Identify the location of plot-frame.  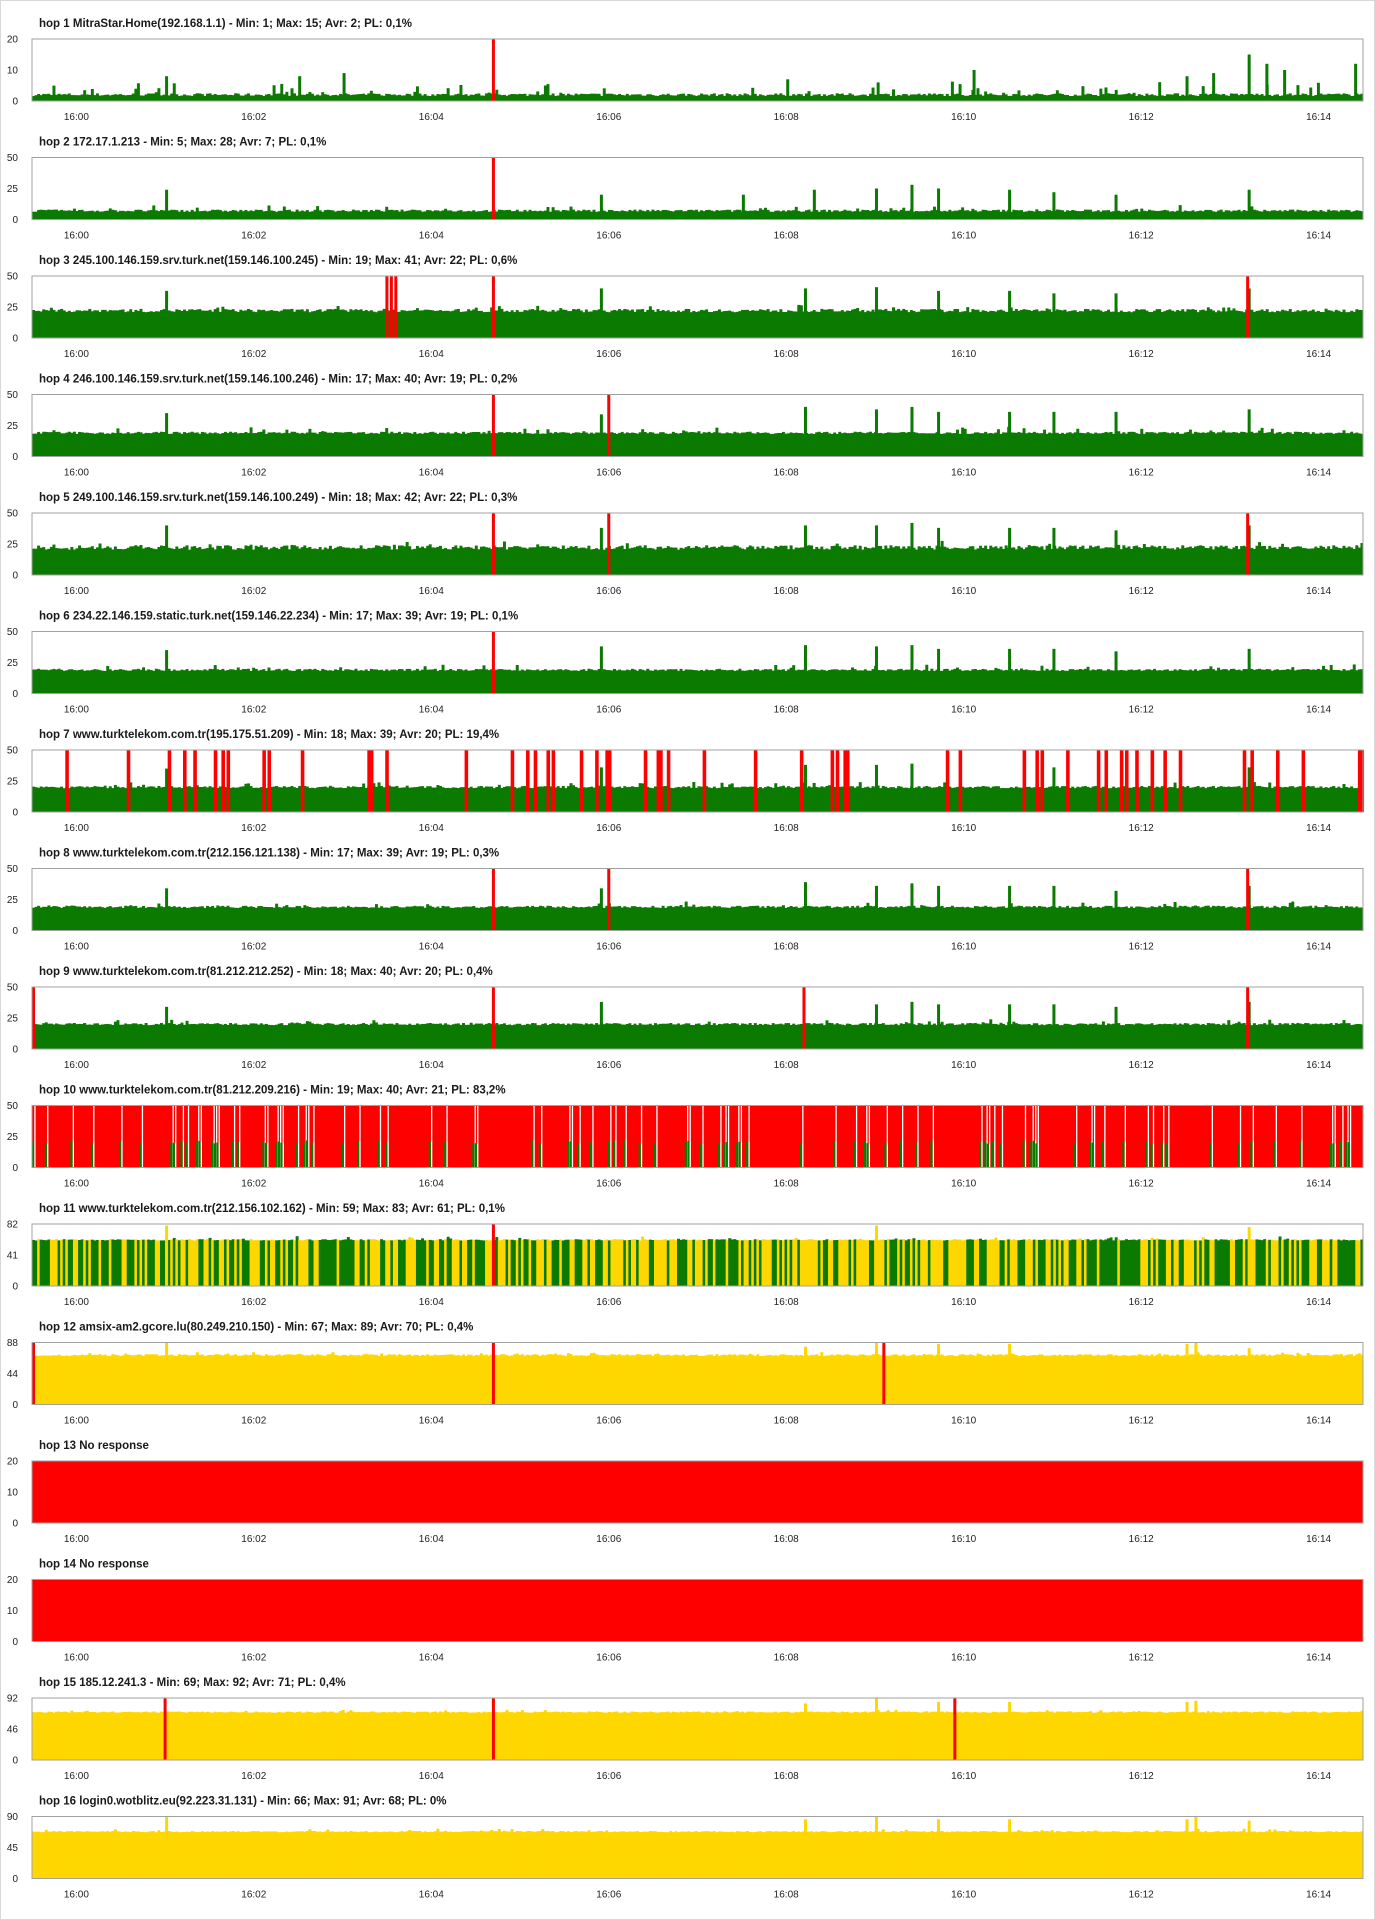
(697, 188).